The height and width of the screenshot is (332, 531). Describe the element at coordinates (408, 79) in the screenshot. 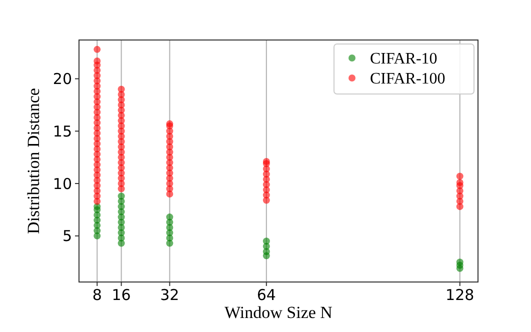

I see `legend-label: CIFAR-100` at that location.